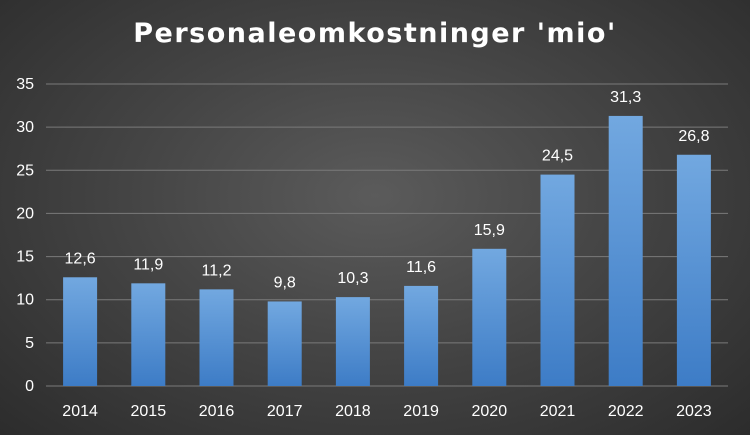  I want to click on x-tick-label: 2022, so click(626, 411).